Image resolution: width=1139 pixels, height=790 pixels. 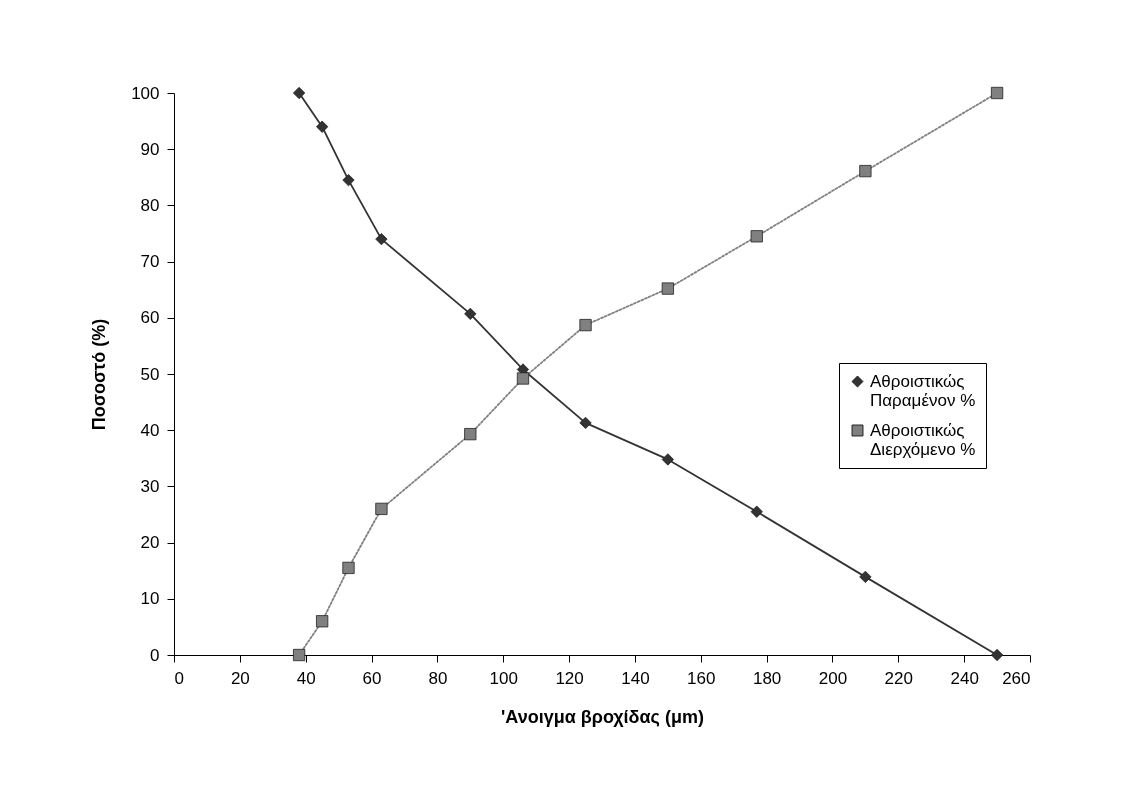 What do you see at coordinates (767, 678) in the screenshot?
I see `x-tick-label: 180` at bounding box center [767, 678].